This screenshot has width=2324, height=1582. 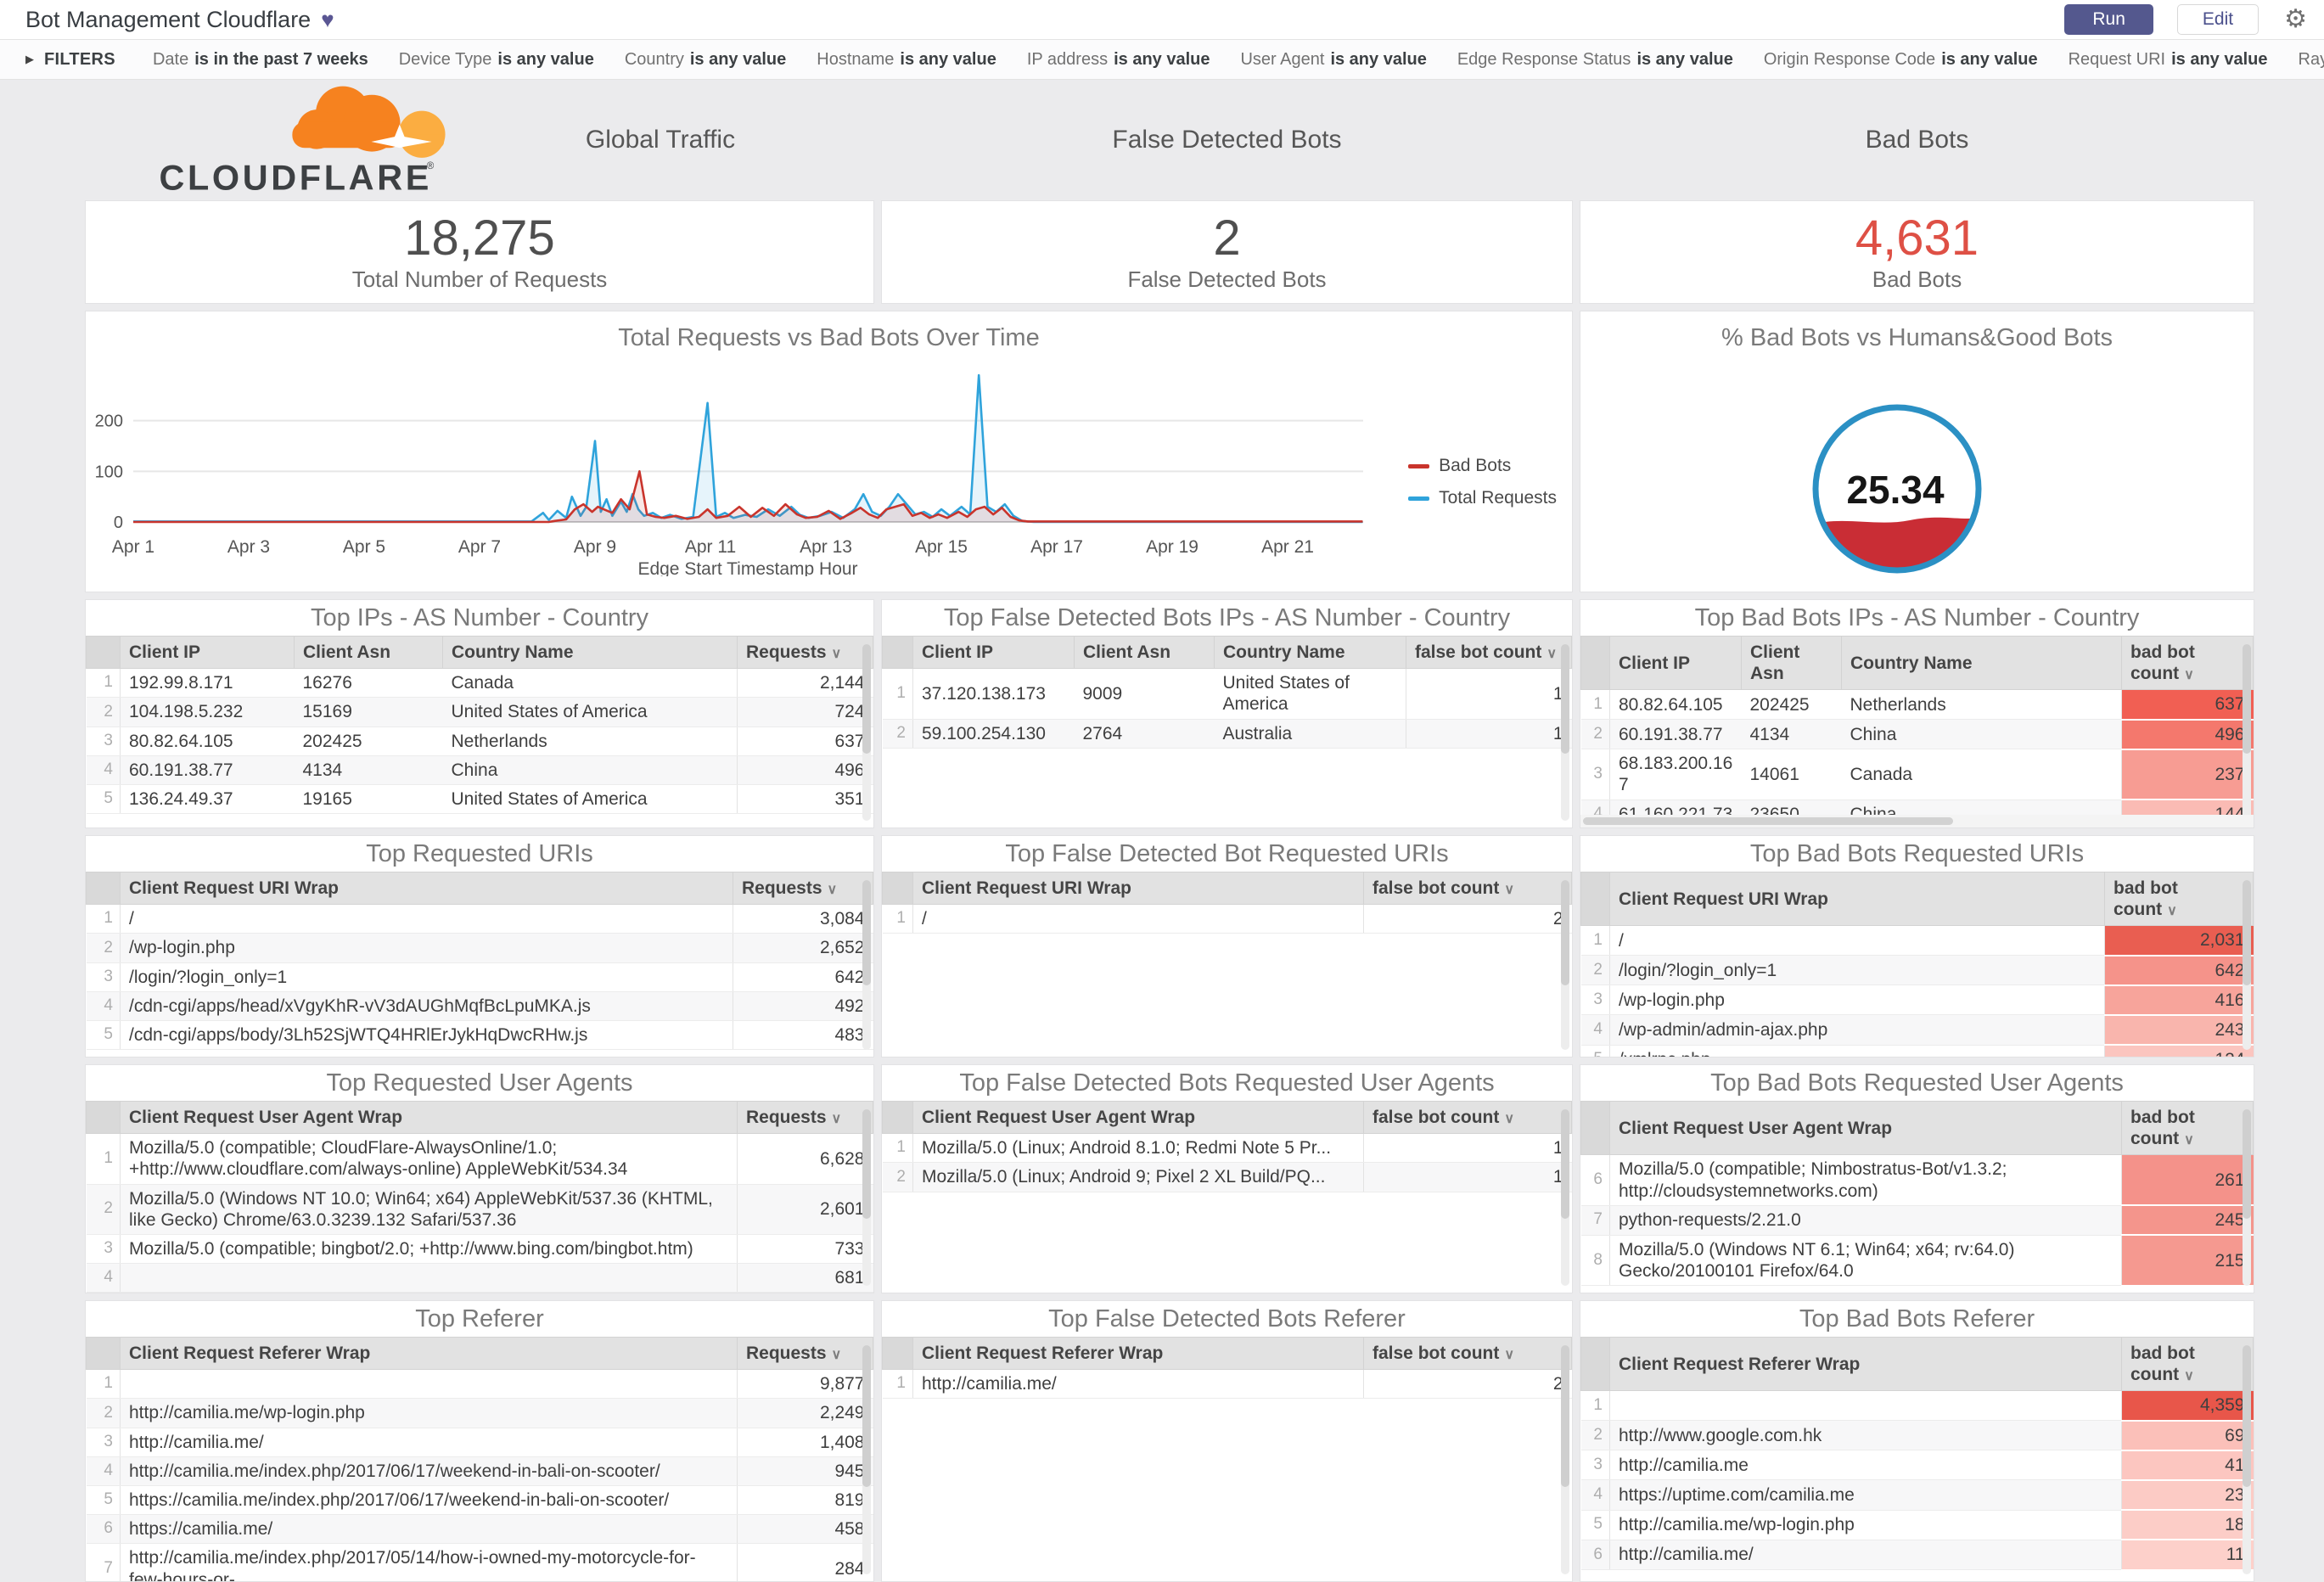 I want to click on data-cell: /, so click(x=1857, y=941).